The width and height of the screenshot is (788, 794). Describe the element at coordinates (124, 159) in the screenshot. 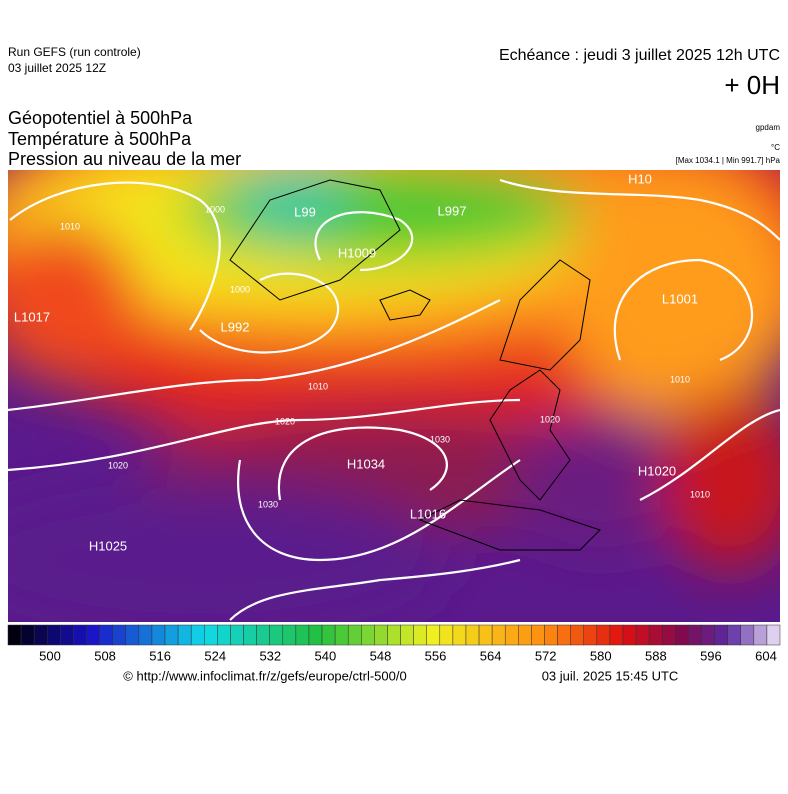

I see `field-name: Pression au niveau de la mer` at that location.